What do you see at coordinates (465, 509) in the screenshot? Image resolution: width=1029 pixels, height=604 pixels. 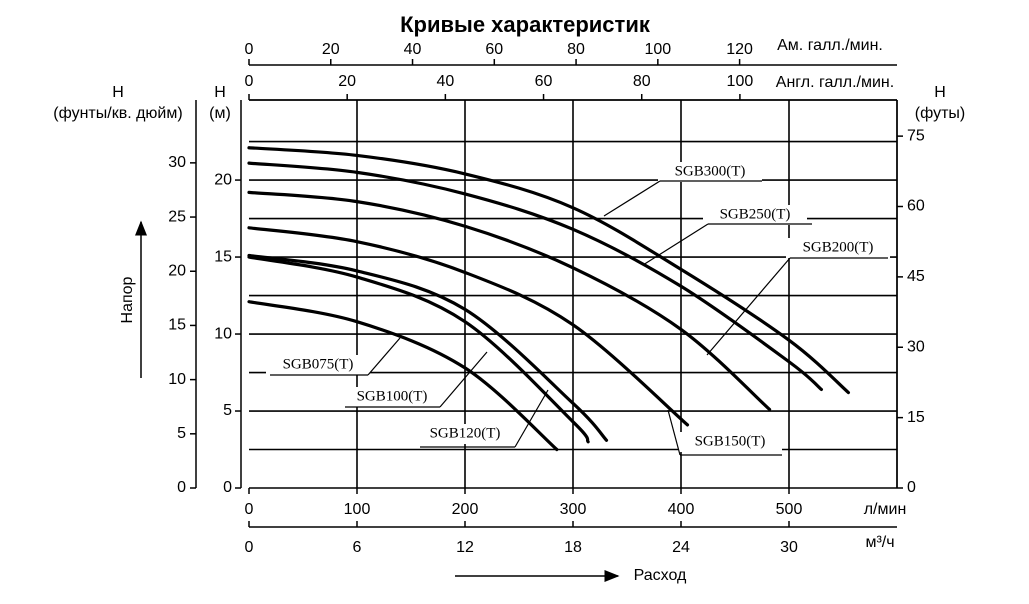 I see `tick-label: 200` at bounding box center [465, 509].